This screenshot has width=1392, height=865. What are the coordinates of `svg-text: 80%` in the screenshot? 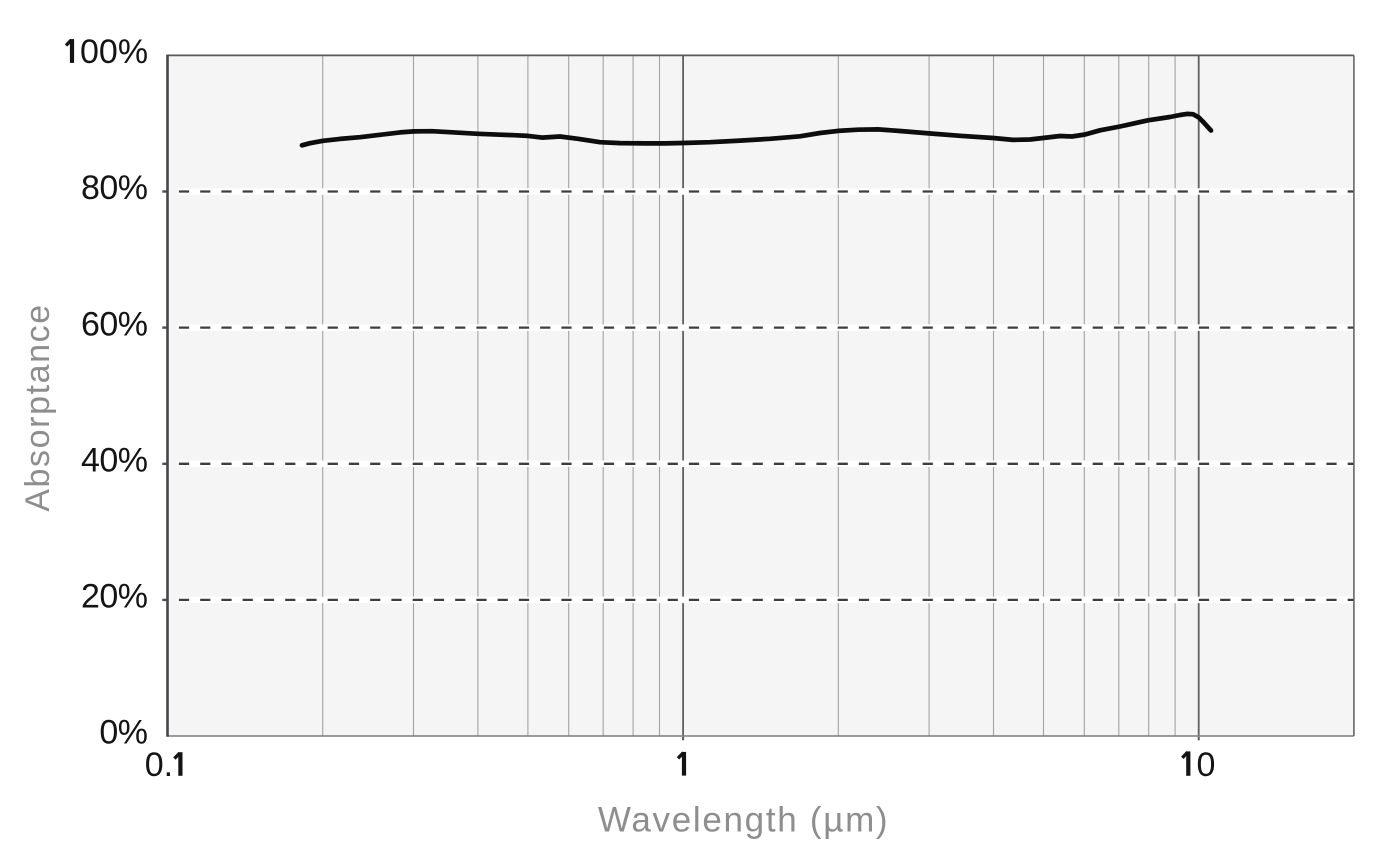 It's located at (114, 188).